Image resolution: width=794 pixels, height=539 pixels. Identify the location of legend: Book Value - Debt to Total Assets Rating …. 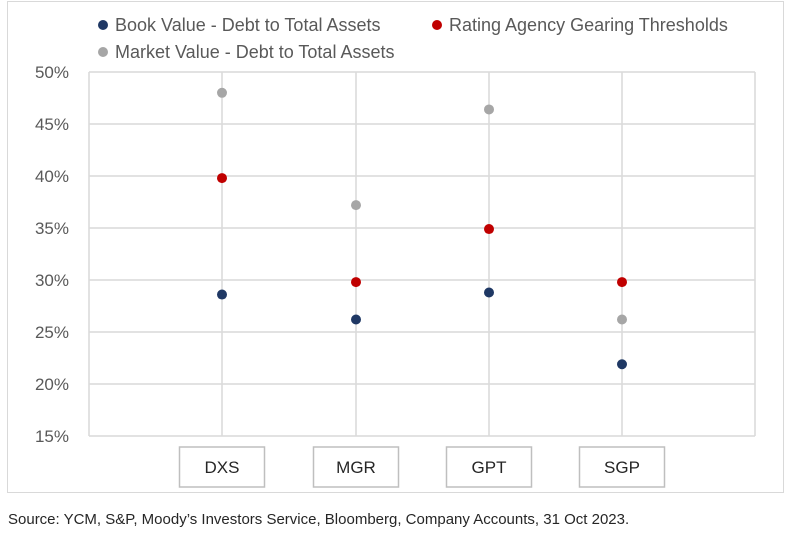
(413, 38).